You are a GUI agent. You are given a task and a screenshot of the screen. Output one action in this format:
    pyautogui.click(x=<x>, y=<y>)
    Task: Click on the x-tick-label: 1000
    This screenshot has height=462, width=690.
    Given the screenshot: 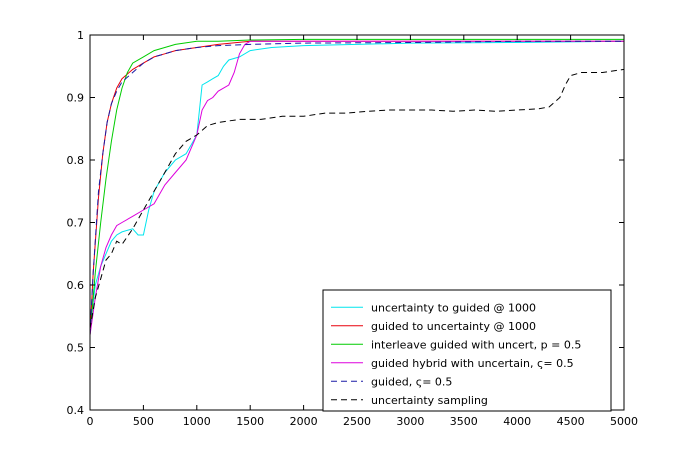 What is the action you would take?
    pyautogui.click(x=197, y=421)
    